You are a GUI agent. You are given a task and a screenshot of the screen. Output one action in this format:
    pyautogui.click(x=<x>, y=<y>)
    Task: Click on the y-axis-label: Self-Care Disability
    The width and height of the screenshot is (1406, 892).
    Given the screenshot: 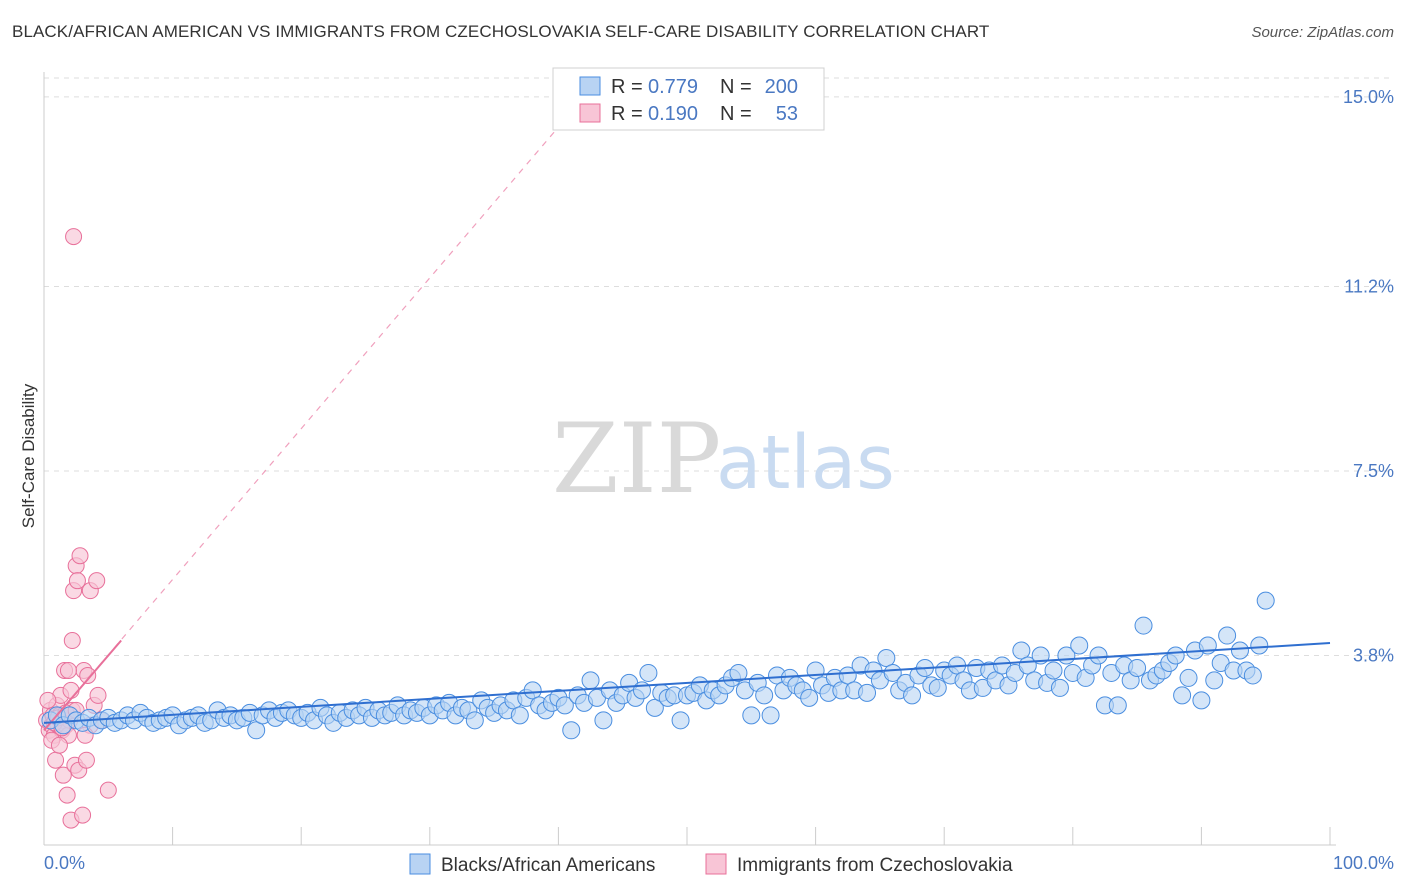 What is the action you would take?
    pyautogui.click(x=28, y=455)
    